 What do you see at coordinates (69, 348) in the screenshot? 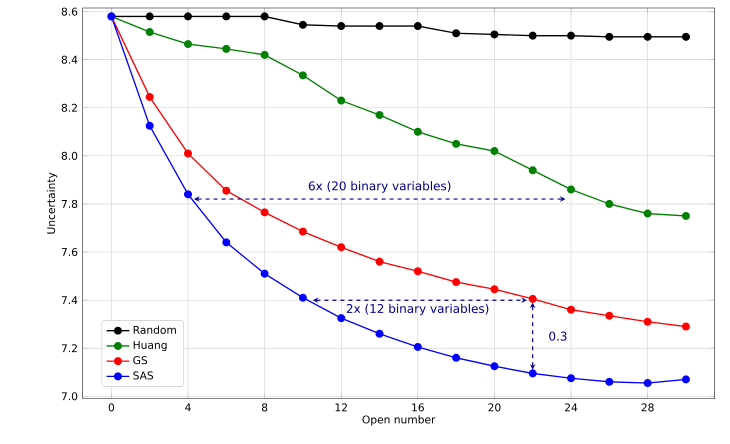
I see `y-tick-label: 7.2` at bounding box center [69, 348].